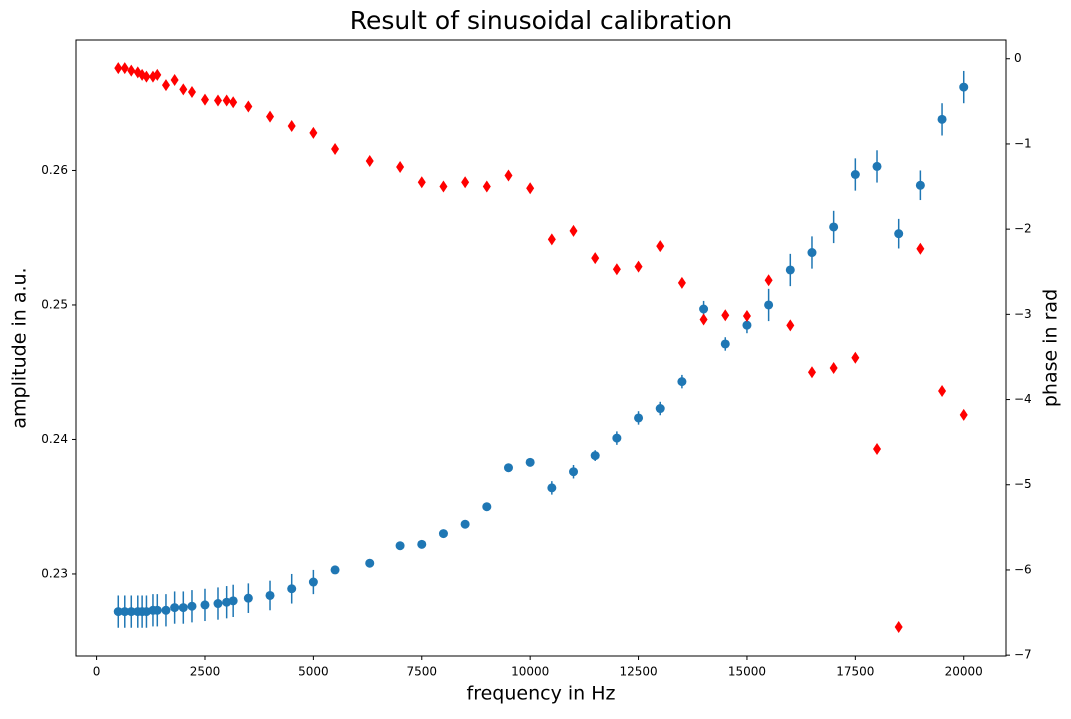 Image resolution: width=1071 pixels, height=719 pixels. I want to click on x-tick-label: 20000, so click(964, 672).